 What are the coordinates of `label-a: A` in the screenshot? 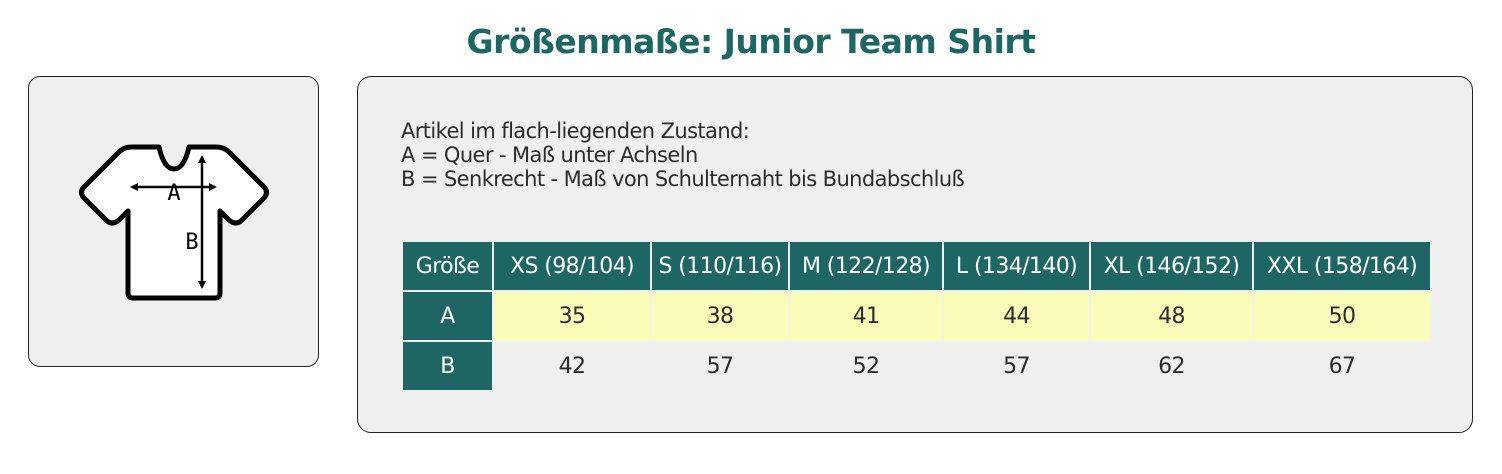 It's located at (173, 193).